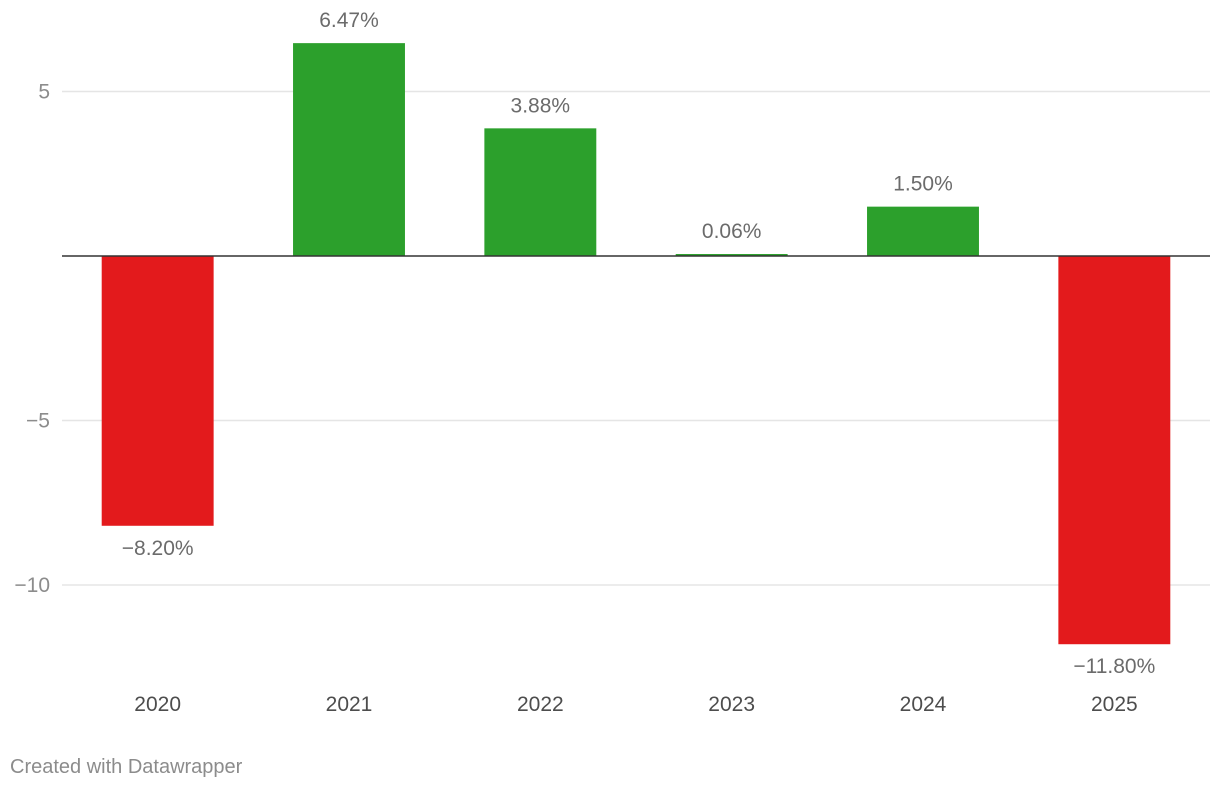 The image size is (1220, 792). What do you see at coordinates (732, 231) in the screenshot?
I see `value-label-2023: 0.06%` at bounding box center [732, 231].